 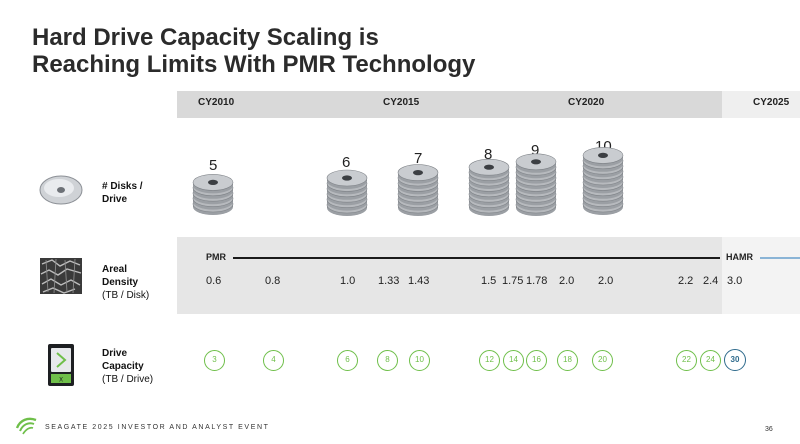 What do you see at coordinates (26, 426) in the screenshot?
I see `seagate-logo-icon` at bounding box center [26, 426].